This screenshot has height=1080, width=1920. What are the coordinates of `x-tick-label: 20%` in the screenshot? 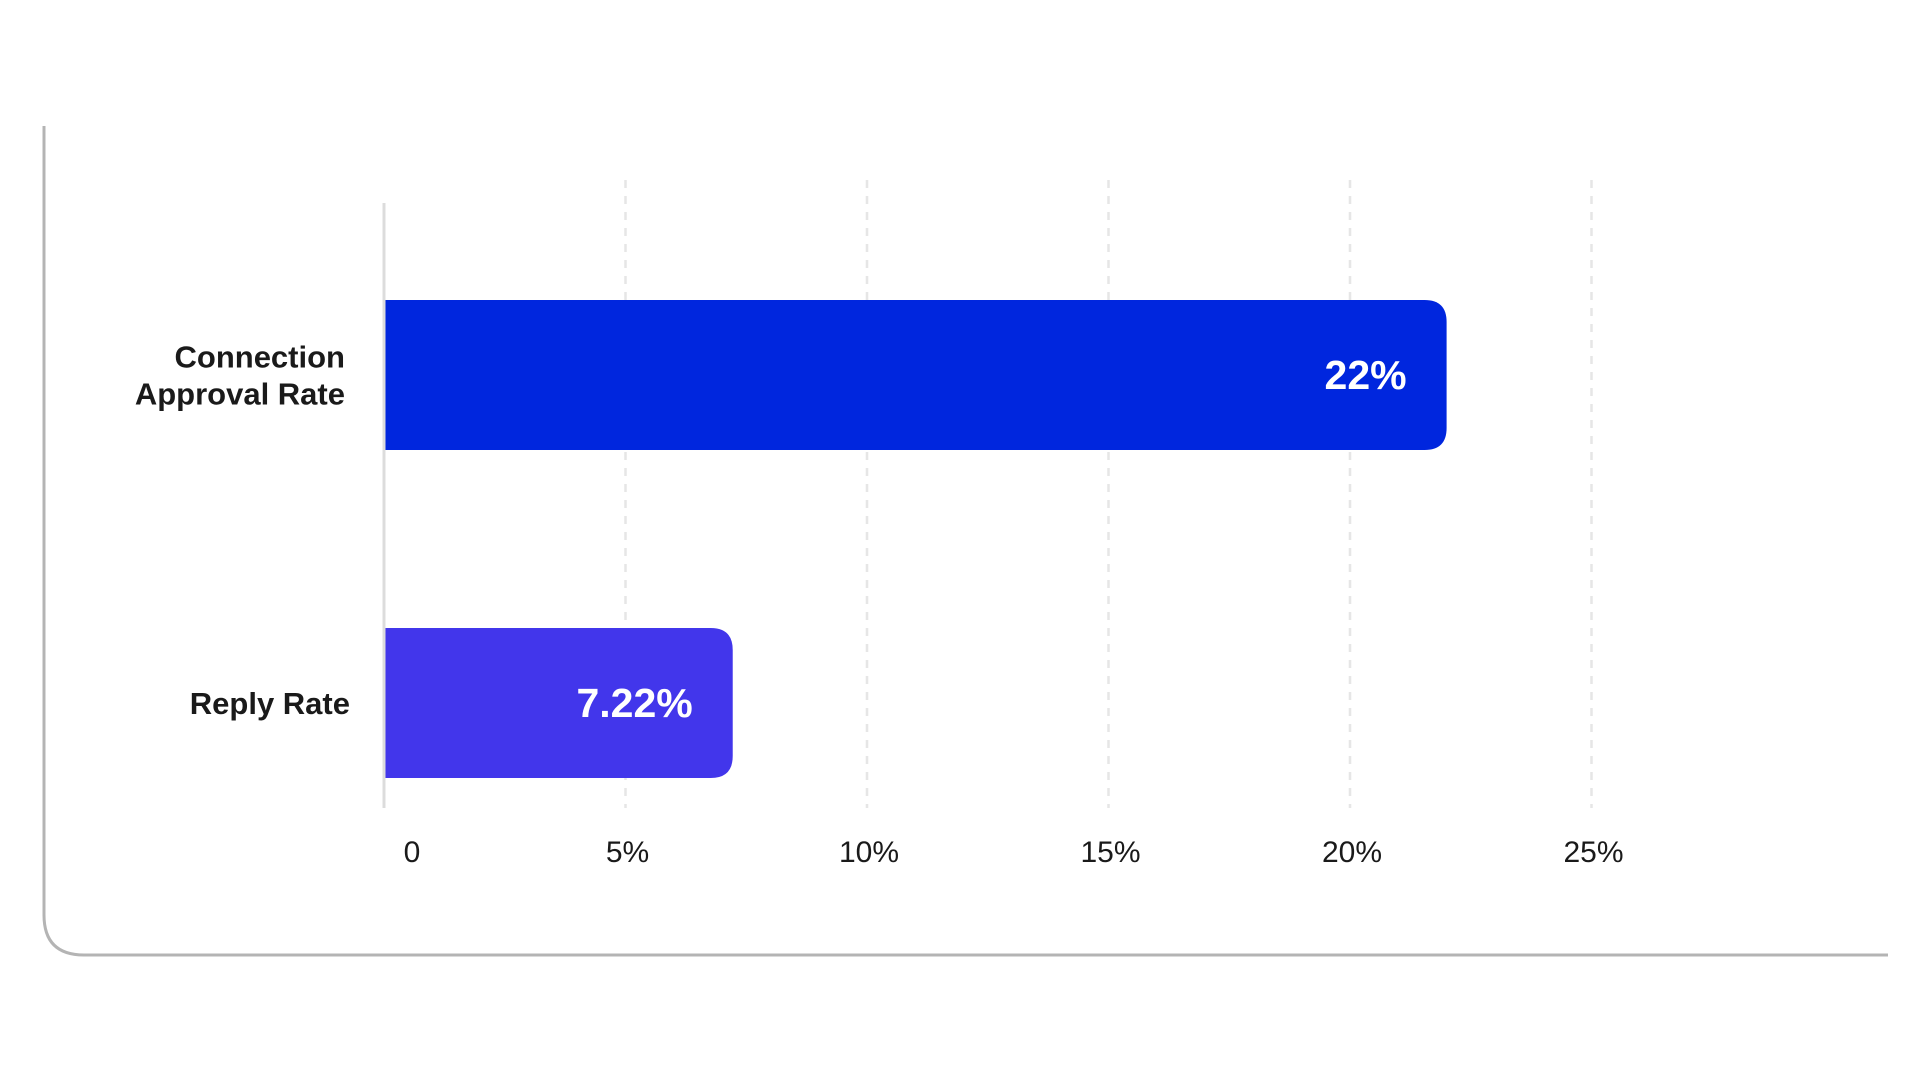 It's located at (1352, 852).